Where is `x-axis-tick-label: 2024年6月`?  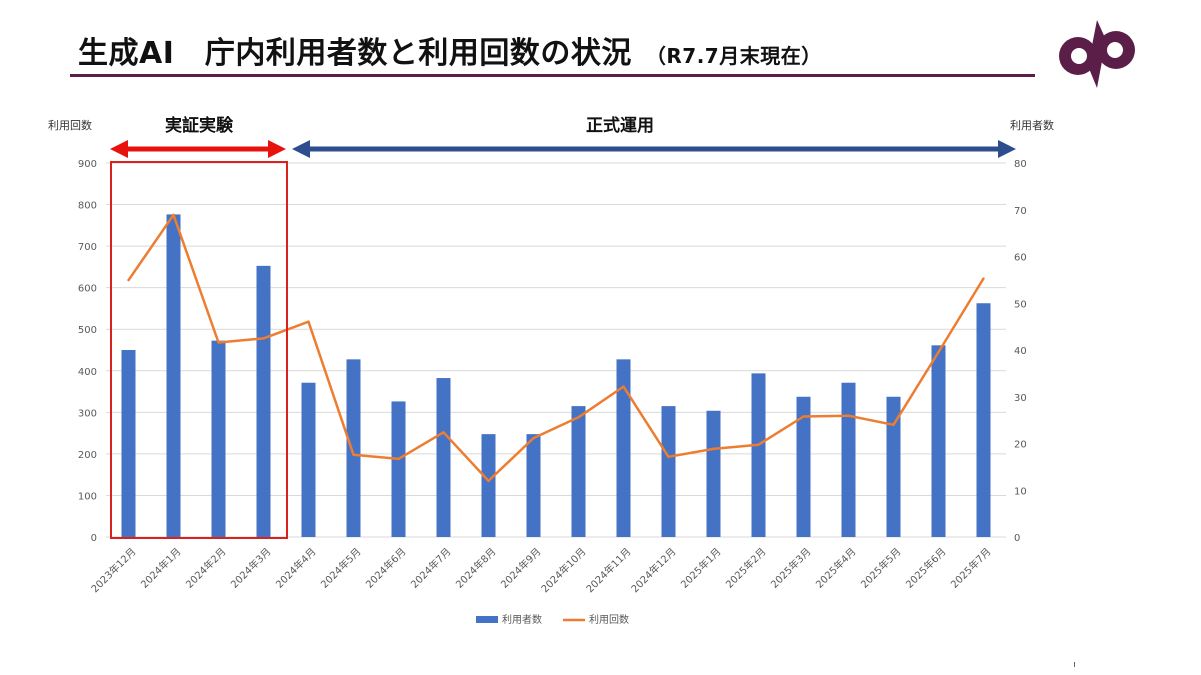
x-axis-tick-label: 2024年6月 is located at coordinates (386, 568).